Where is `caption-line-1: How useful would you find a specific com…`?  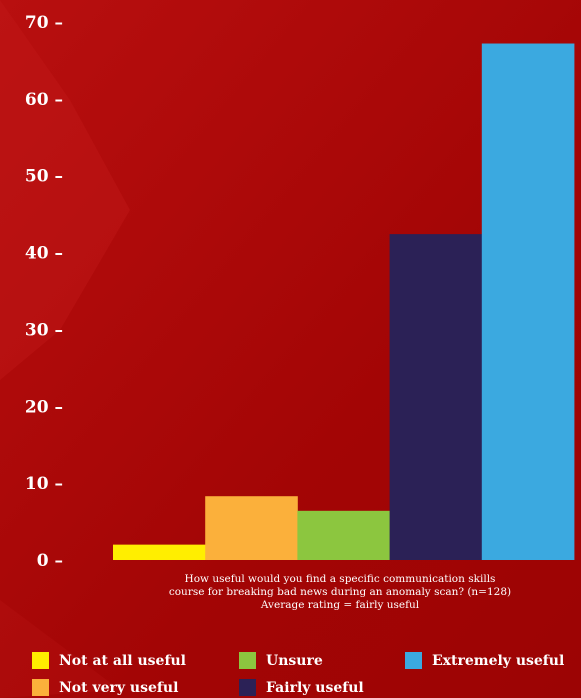
caption-line-1: How useful would you find a specific com… is located at coordinates (340, 579).